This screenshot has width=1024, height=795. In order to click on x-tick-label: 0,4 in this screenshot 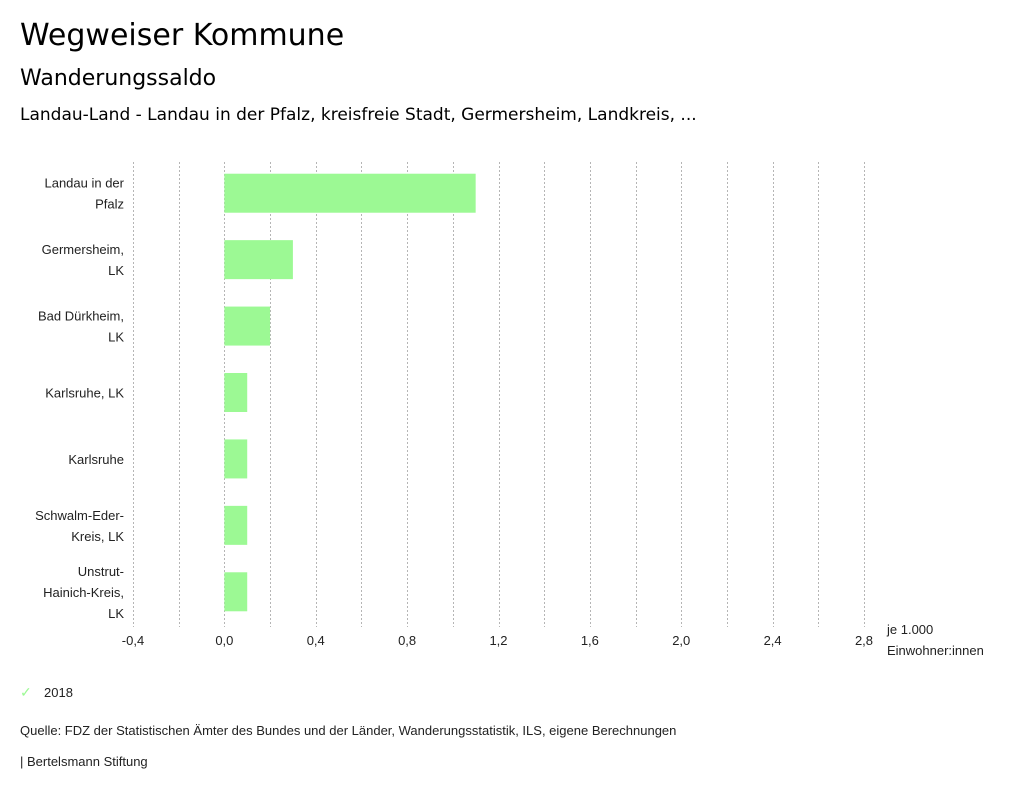, I will do `click(316, 640)`.